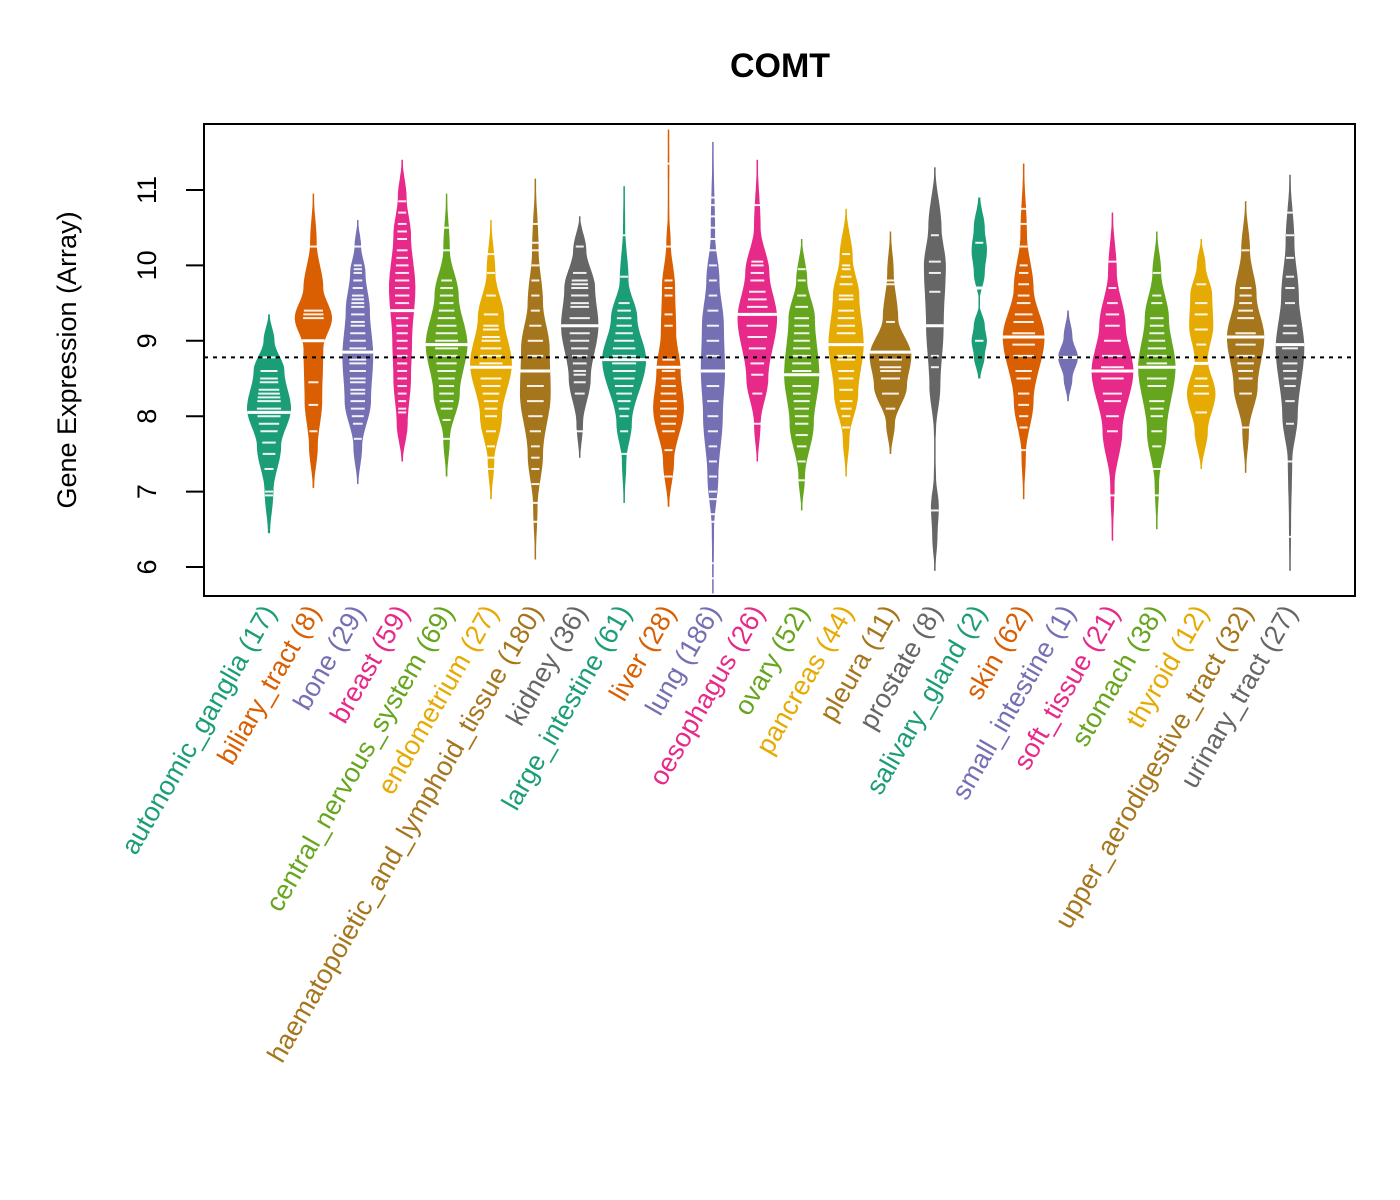  What do you see at coordinates (67, 359) in the screenshot?
I see `y-axis-label: Gene Expression (Array)` at bounding box center [67, 359].